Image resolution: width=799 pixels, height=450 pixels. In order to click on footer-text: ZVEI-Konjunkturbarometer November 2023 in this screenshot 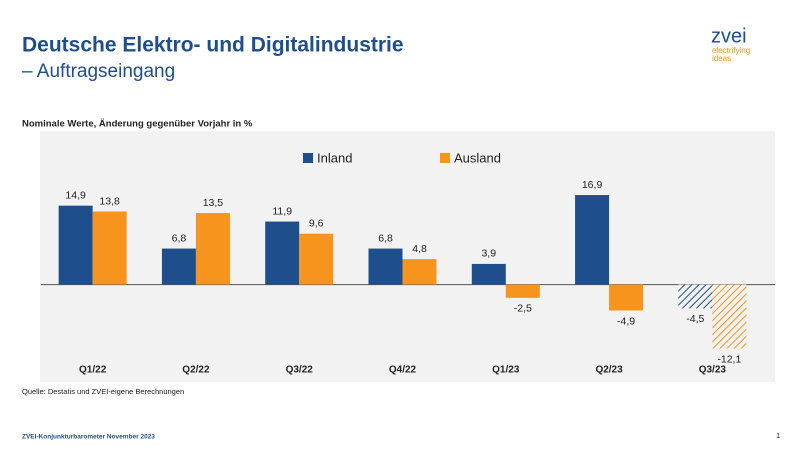, I will do `click(88, 437)`.